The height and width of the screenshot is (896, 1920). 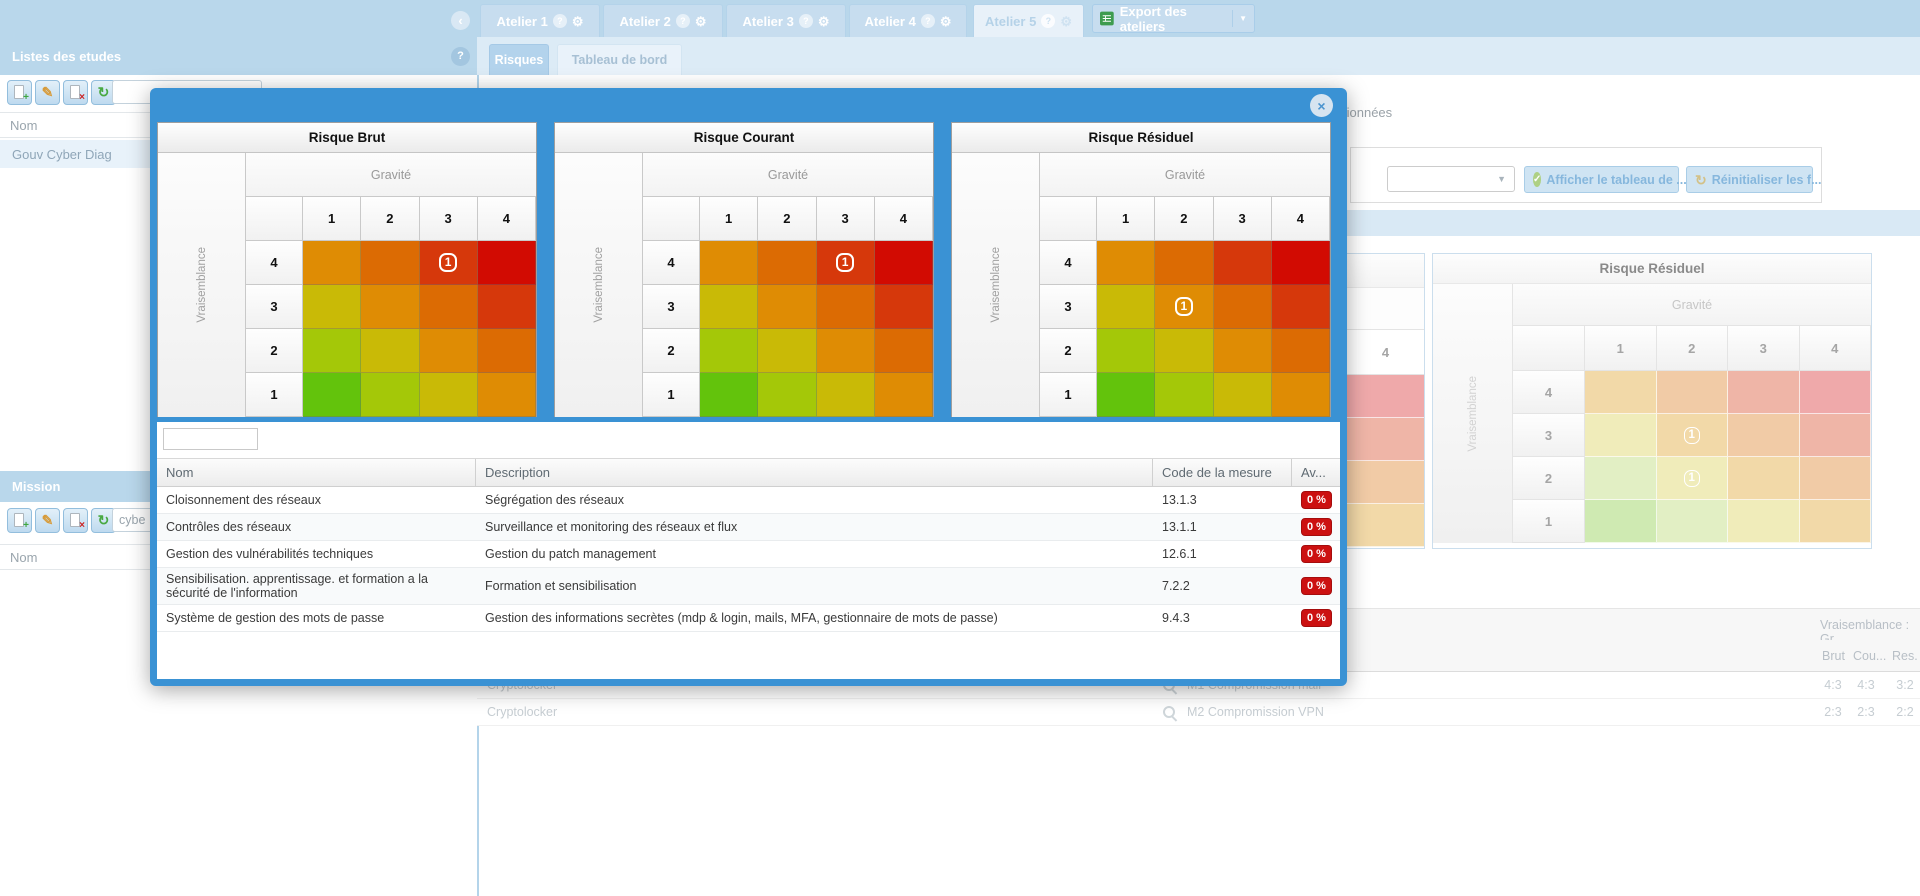 I want to click on risk-cell-v4-g3: 1, so click(x=448, y=263).